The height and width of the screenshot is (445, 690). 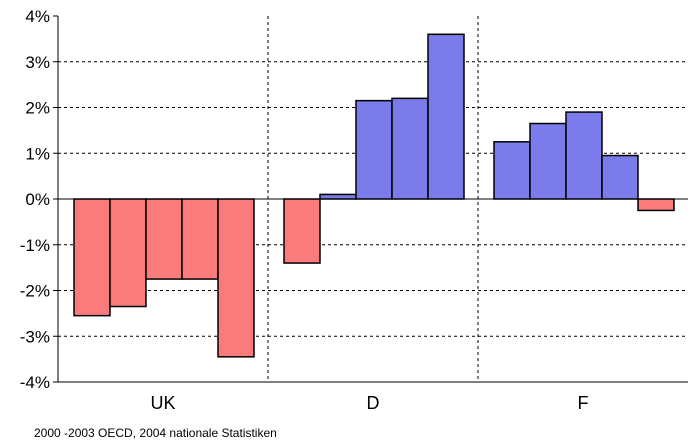 I want to click on y-tick-label: 2%, so click(x=37, y=108).